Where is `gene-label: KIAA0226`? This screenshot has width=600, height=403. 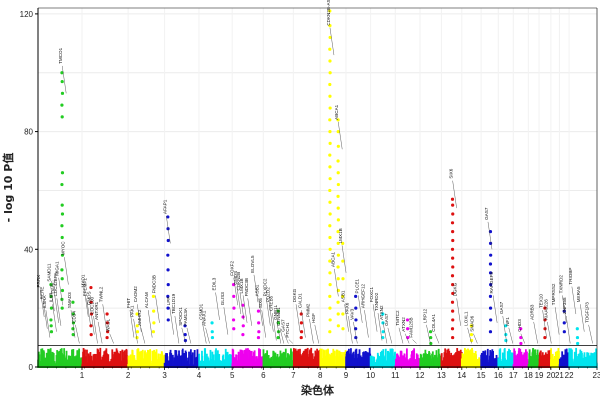 gene-label: KIAA0226 is located at coordinates (545, 309).